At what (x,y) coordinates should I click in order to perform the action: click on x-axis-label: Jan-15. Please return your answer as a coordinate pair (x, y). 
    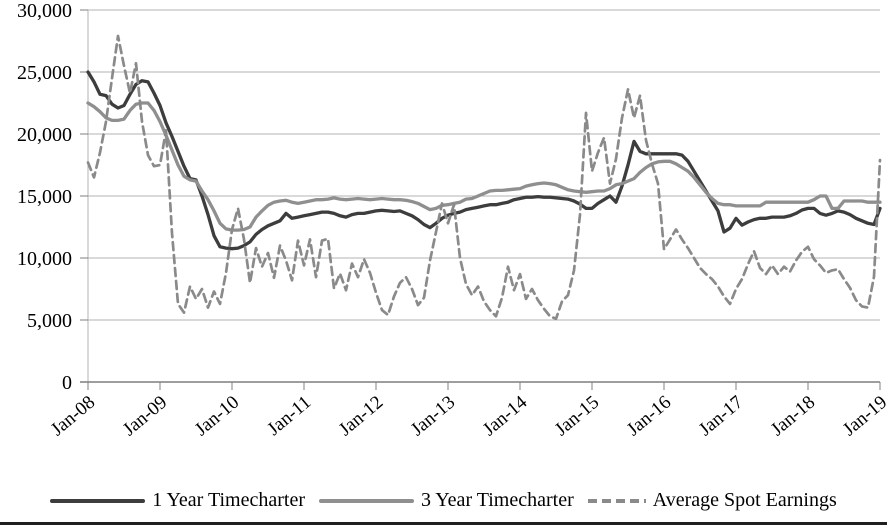
    Looking at the image, I should click on (577, 416).